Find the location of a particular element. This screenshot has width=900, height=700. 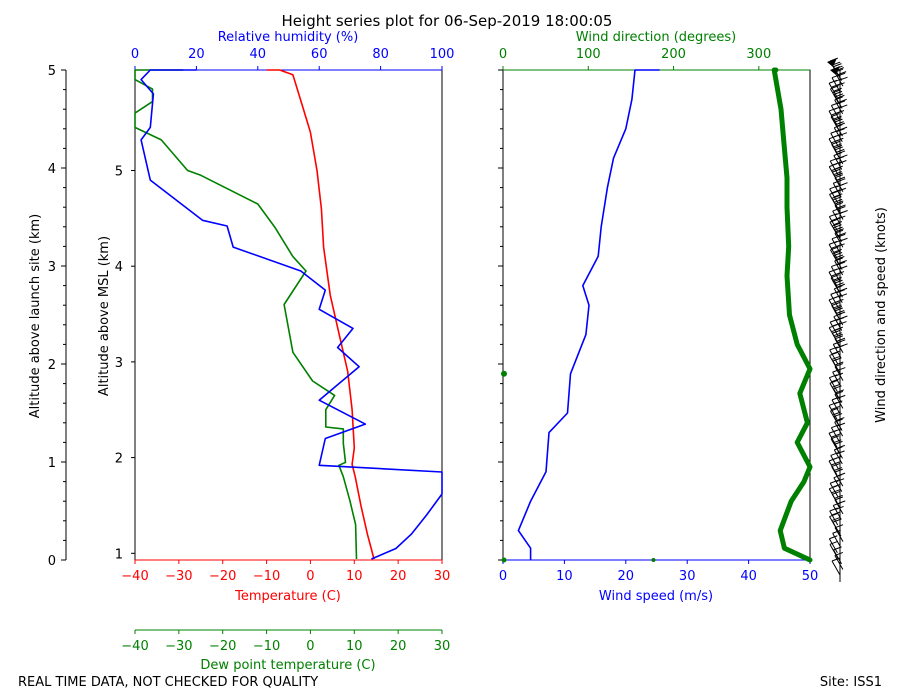

wind-barbs is located at coordinates (837, 319).